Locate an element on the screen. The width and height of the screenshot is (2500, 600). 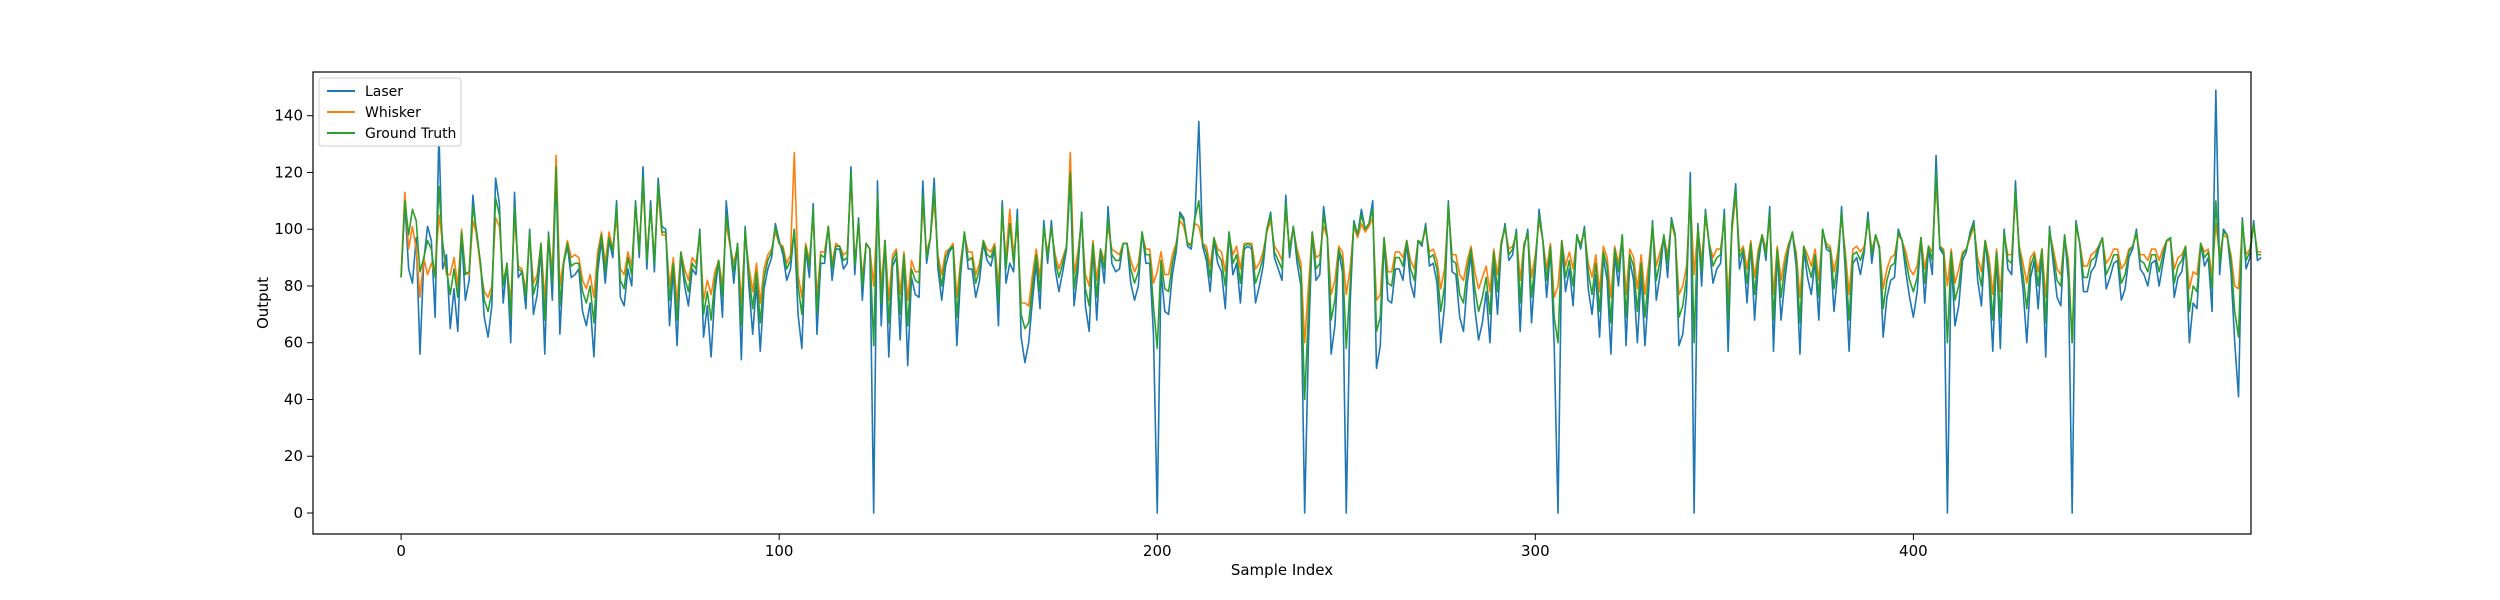
x-tick-label: 400 is located at coordinates (1913, 551).